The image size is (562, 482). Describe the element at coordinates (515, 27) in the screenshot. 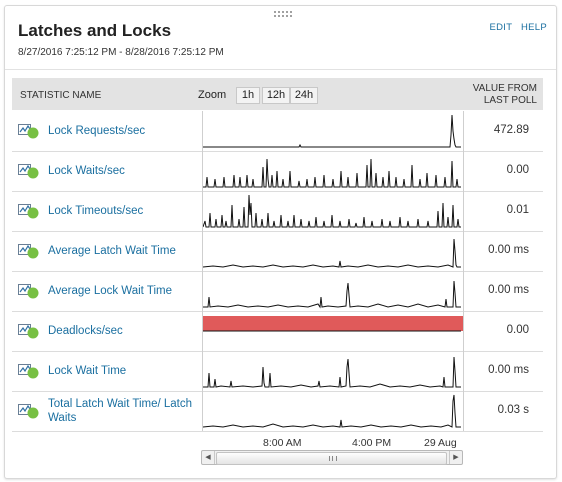

I see `header-links: EDIT HELP` at that location.